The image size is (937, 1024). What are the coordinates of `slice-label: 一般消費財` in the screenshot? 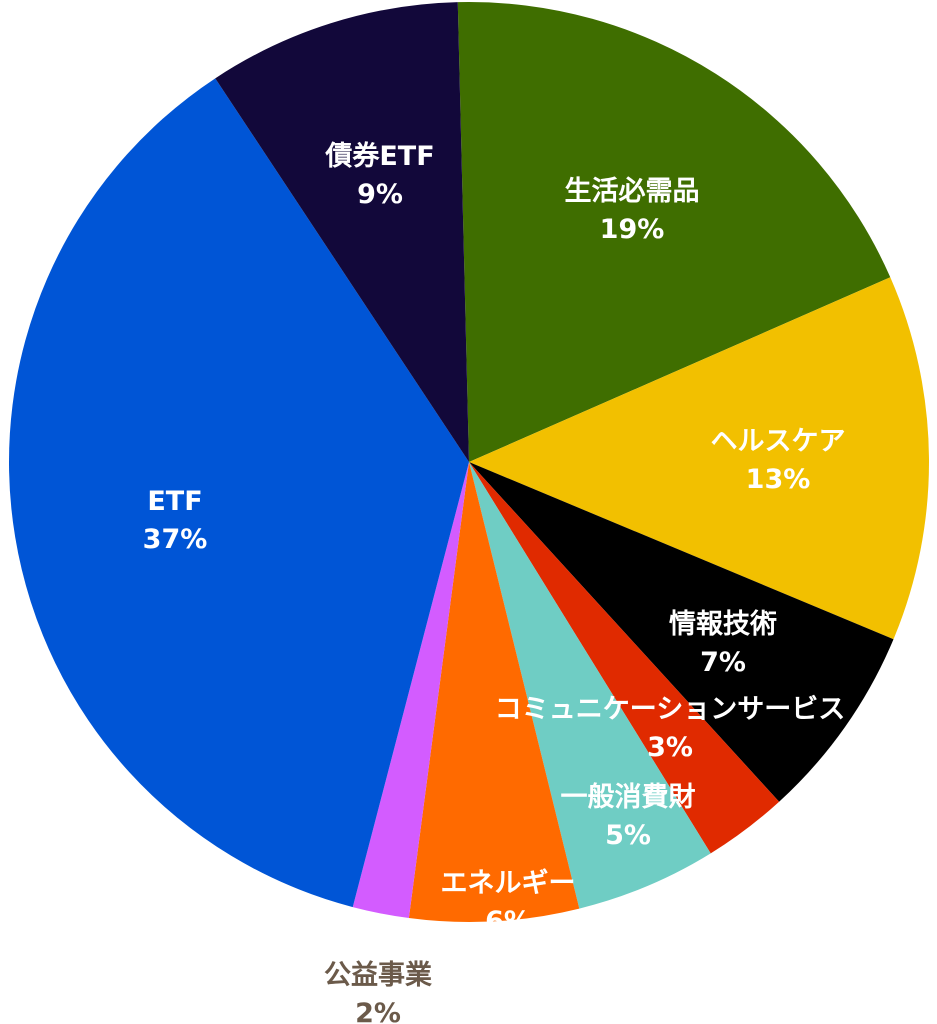 It's located at (628, 797).